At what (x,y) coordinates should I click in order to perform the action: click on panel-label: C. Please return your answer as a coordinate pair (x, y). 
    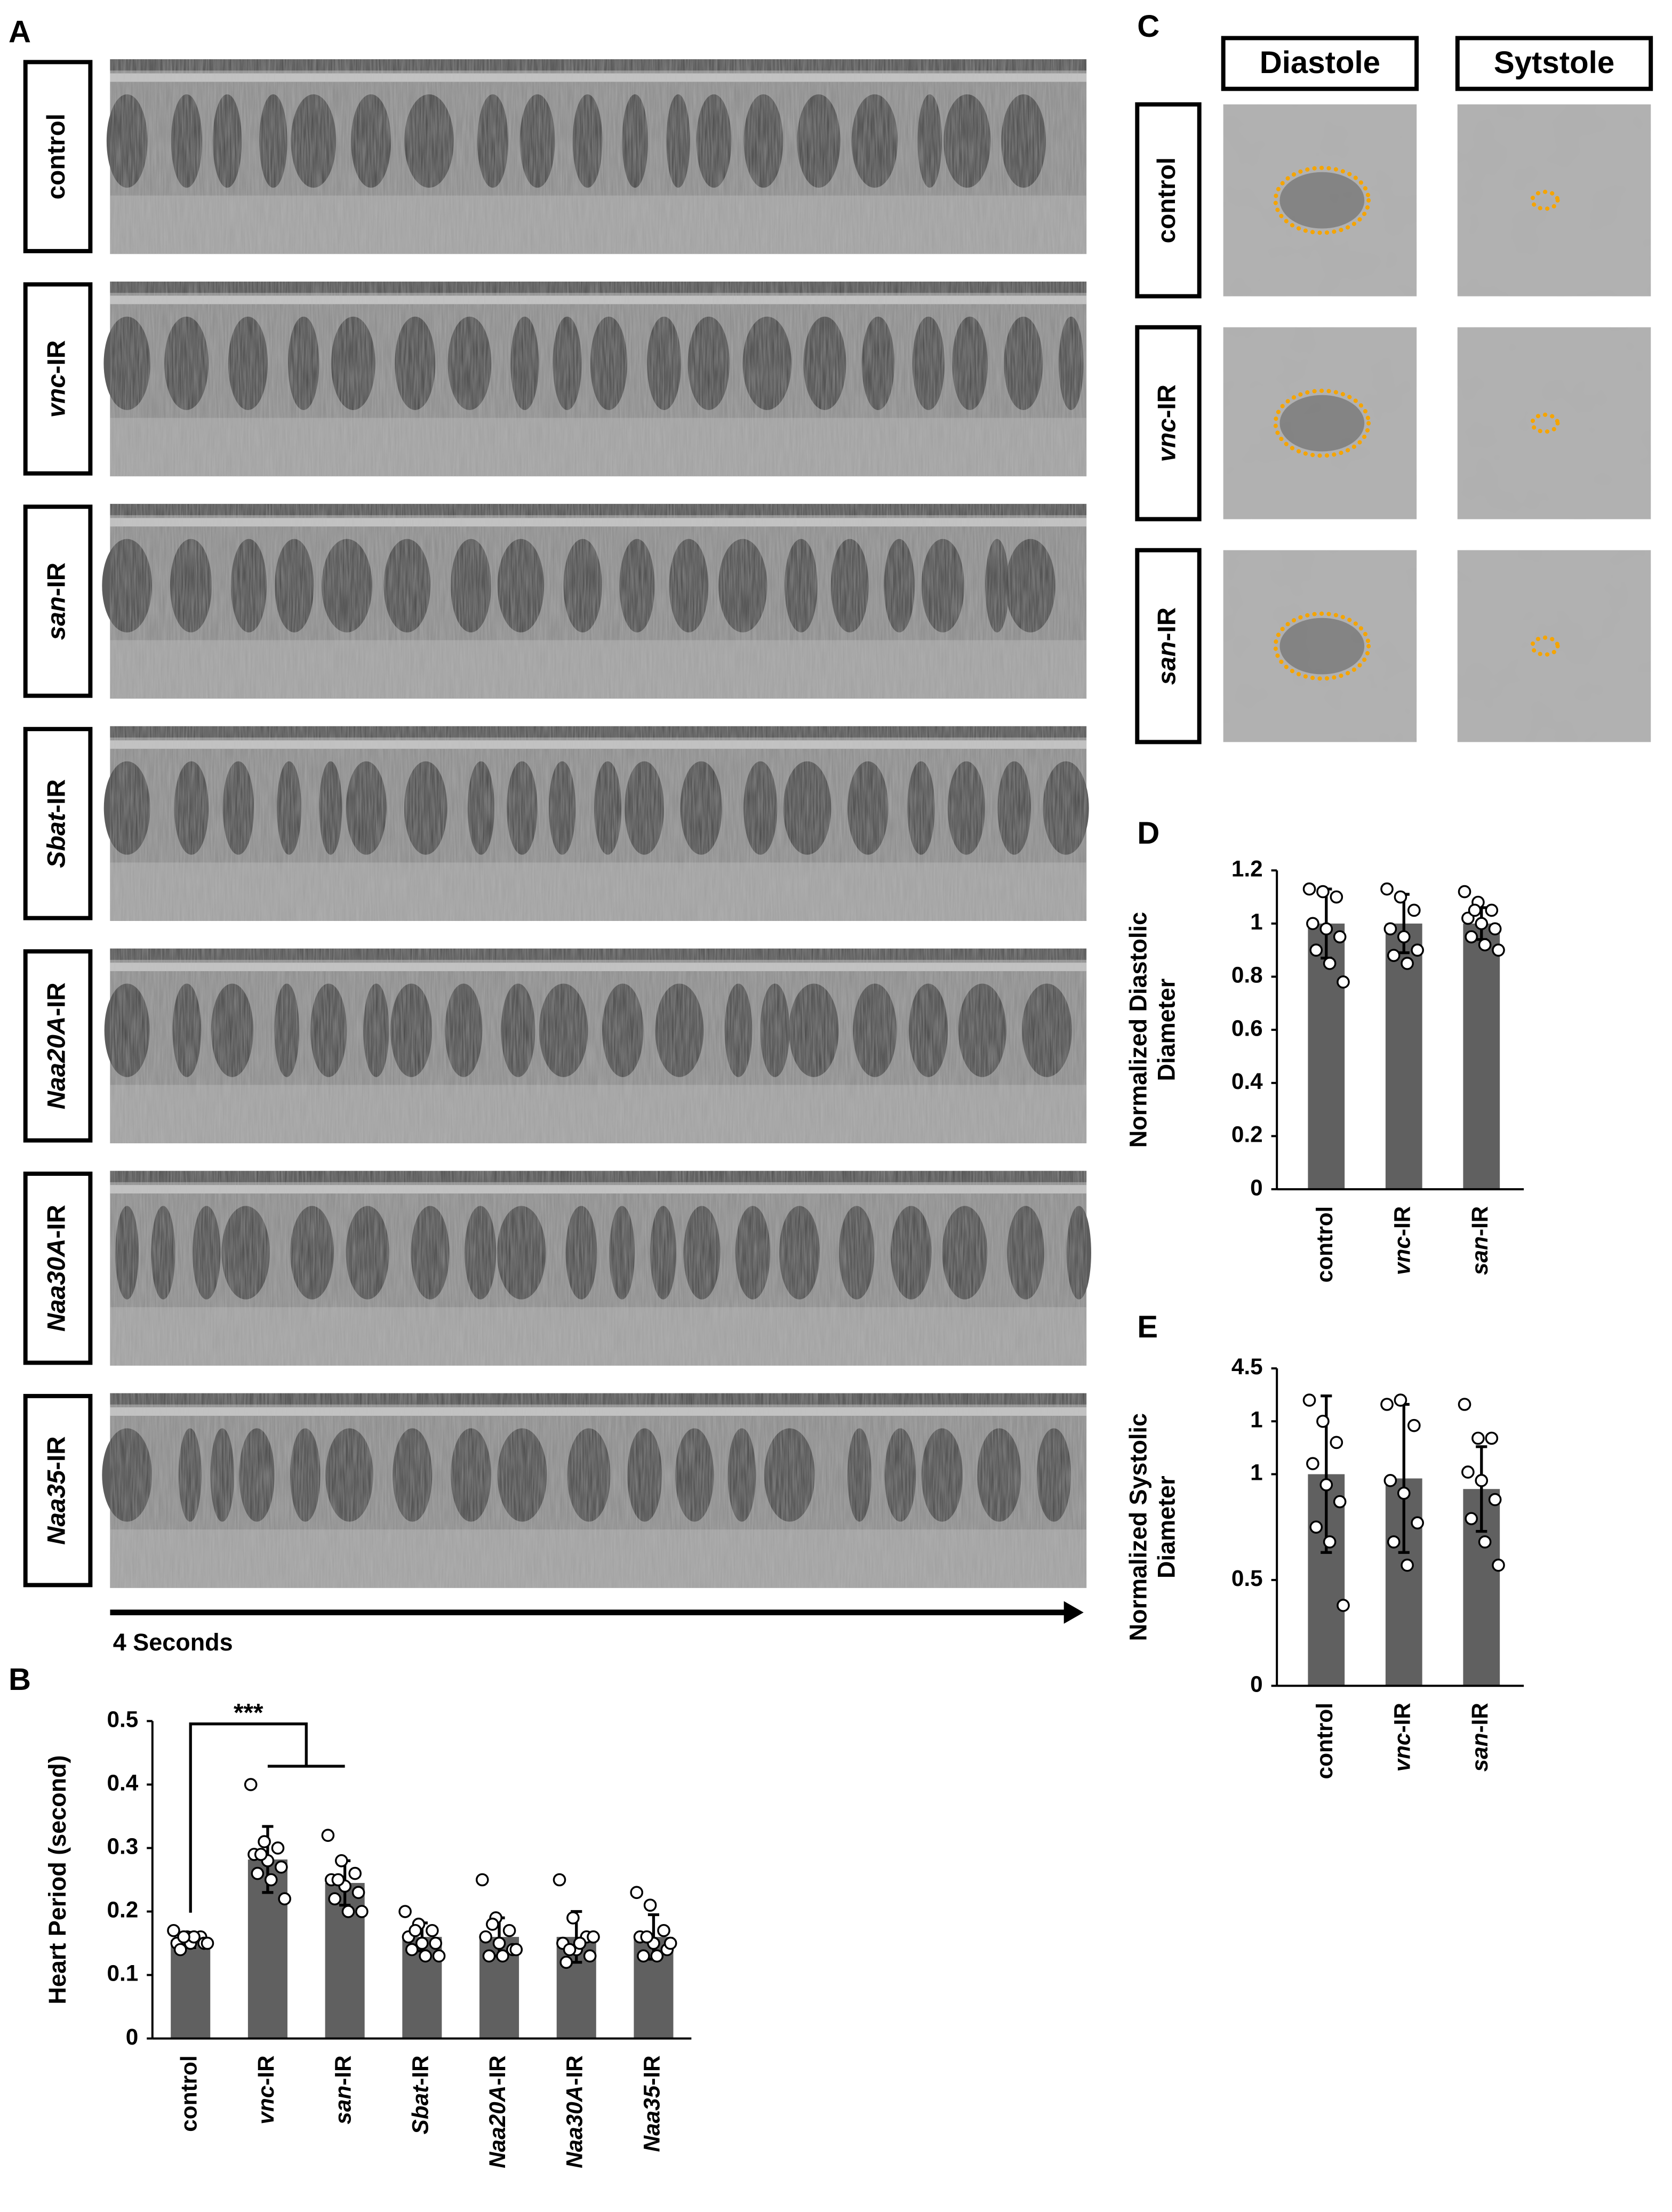
    Looking at the image, I should click on (1148, 26).